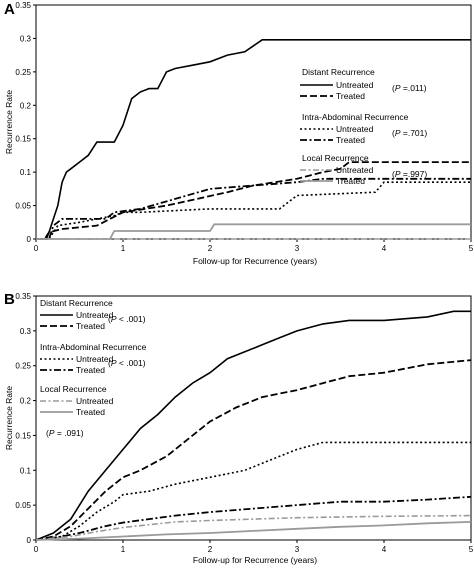  I want to click on panel-letter: B, so click(9, 299).